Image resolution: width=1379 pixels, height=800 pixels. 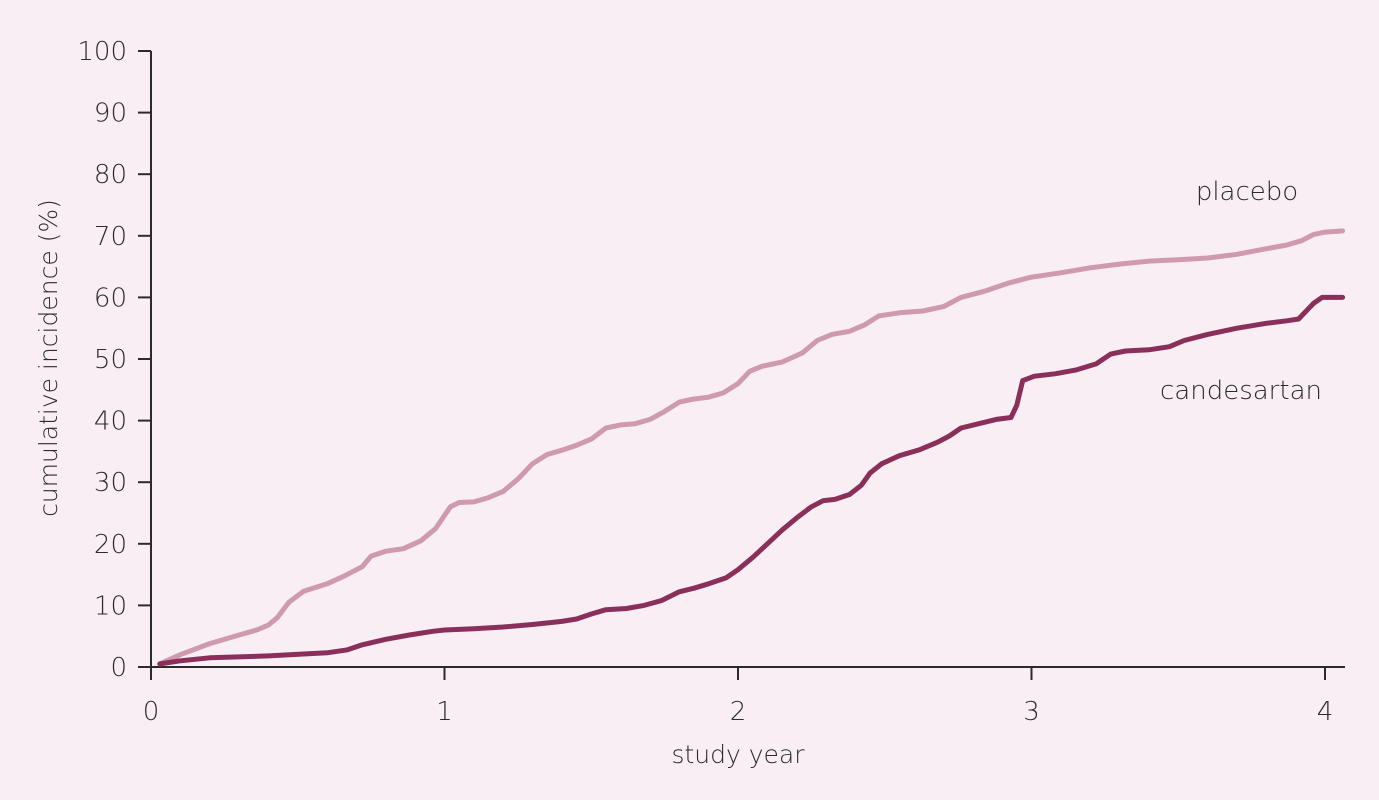 What do you see at coordinates (738, 712) in the screenshot?
I see `x-tick-label: 2` at bounding box center [738, 712].